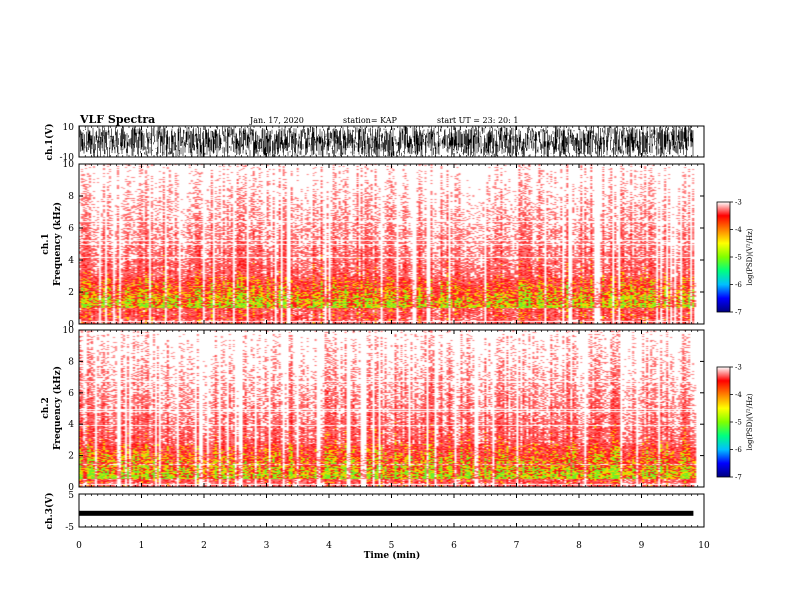 This screenshot has width=792, height=612. I want to click on ch2-colorbar-label: log(PSD)(V²/Hz), so click(750, 421).